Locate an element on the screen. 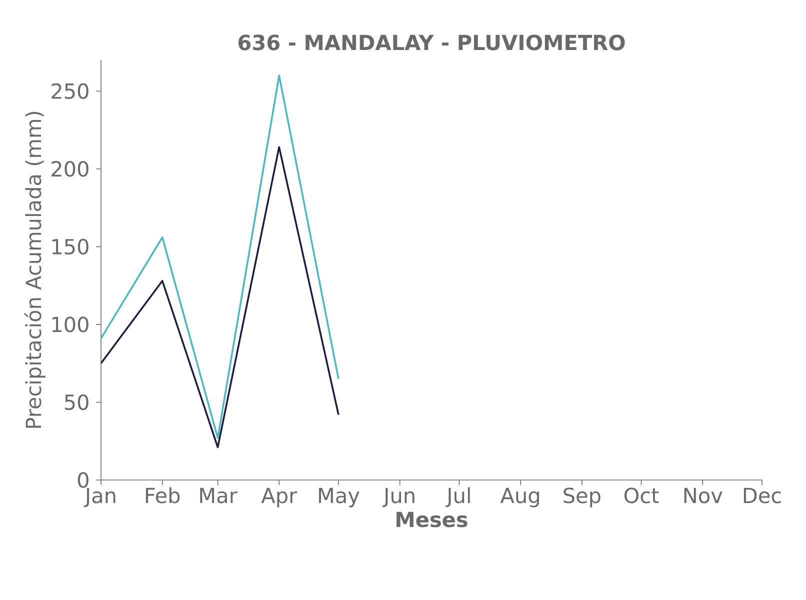  x-tick-label: Jun is located at coordinates (398, 498).